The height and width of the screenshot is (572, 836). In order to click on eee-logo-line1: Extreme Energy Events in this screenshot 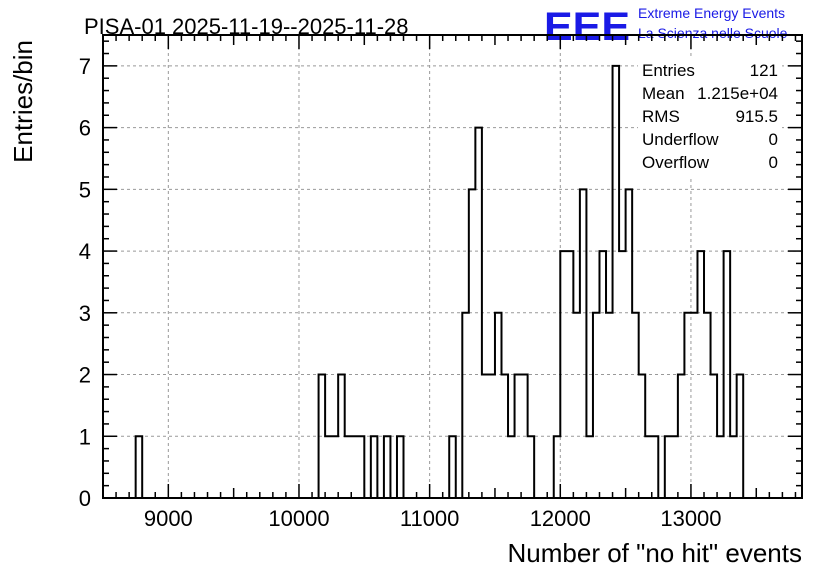, I will do `click(711, 13)`.